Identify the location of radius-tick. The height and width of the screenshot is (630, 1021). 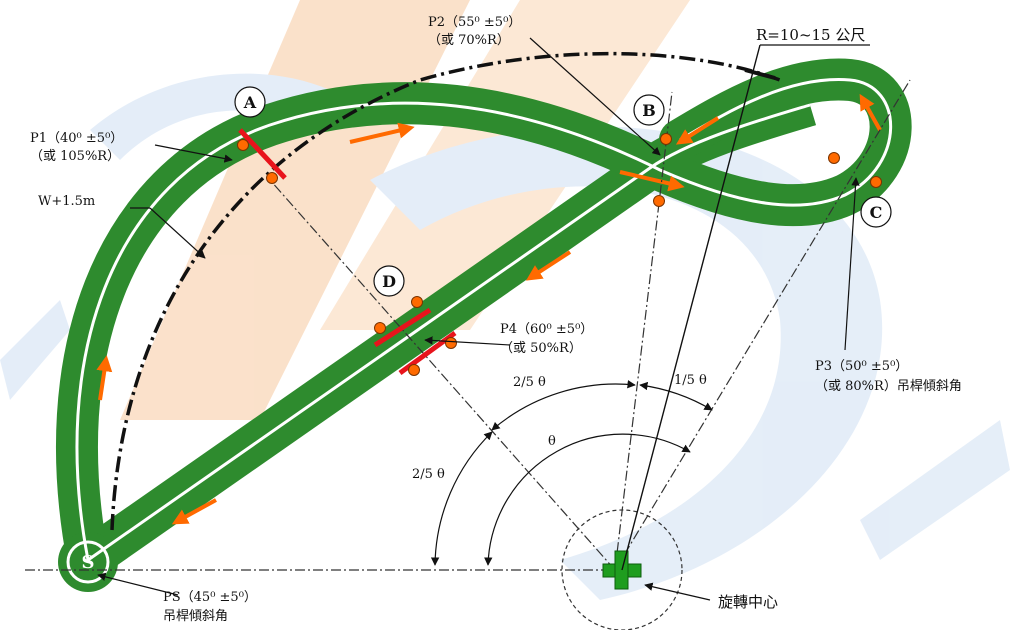
(760, 74).